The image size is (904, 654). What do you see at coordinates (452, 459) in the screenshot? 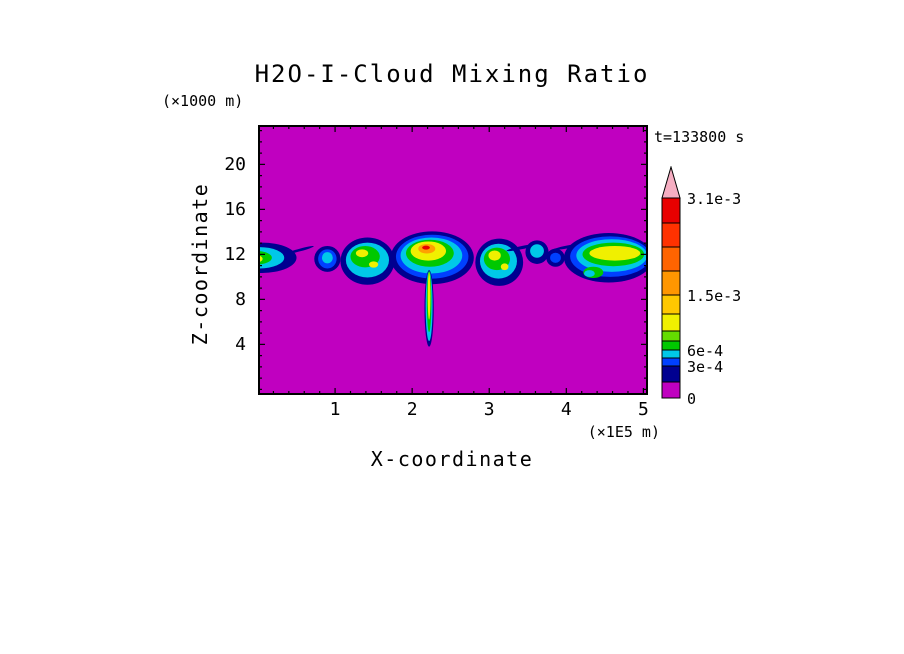
I see `x-axis-label: X-coordinate` at bounding box center [452, 459].